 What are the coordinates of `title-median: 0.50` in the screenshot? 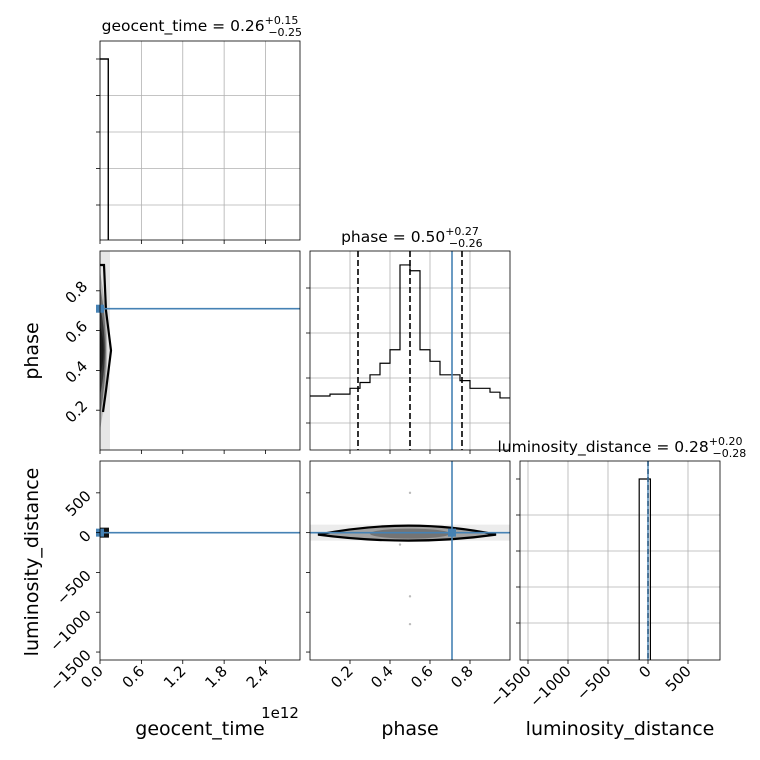 It's located at (428, 237).